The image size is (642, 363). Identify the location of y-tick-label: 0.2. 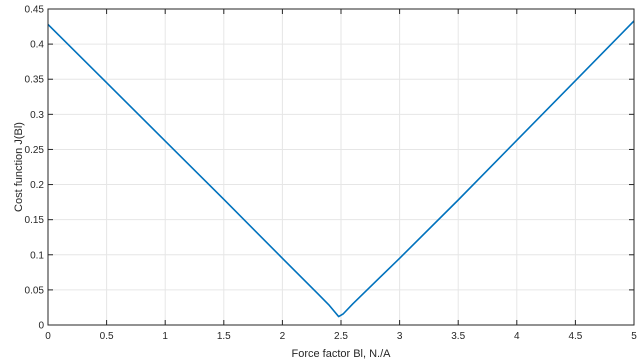
(37, 185).